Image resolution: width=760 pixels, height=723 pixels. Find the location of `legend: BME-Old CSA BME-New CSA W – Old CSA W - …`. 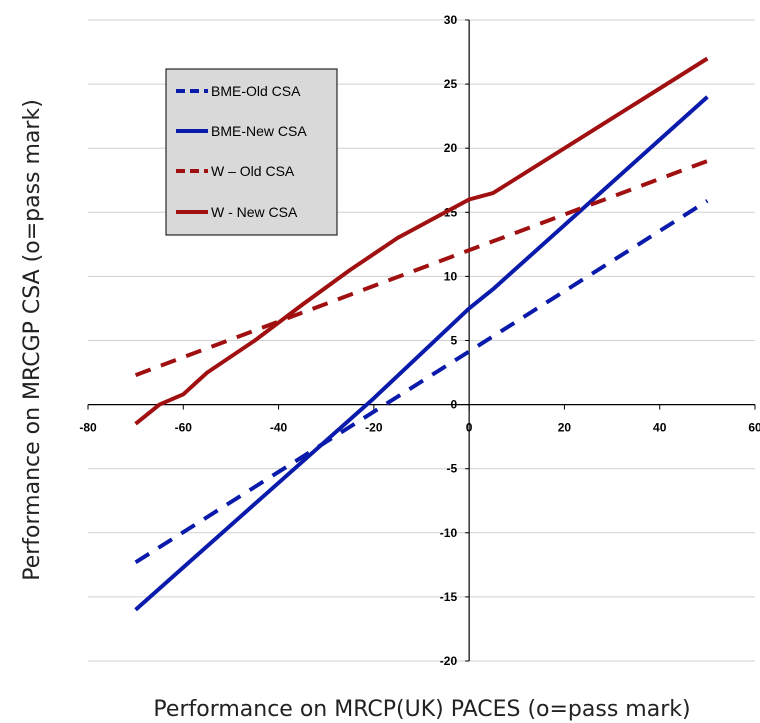

legend: BME-Old CSA BME-New CSA W – Old CSA W - … is located at coordinates (251, 152).